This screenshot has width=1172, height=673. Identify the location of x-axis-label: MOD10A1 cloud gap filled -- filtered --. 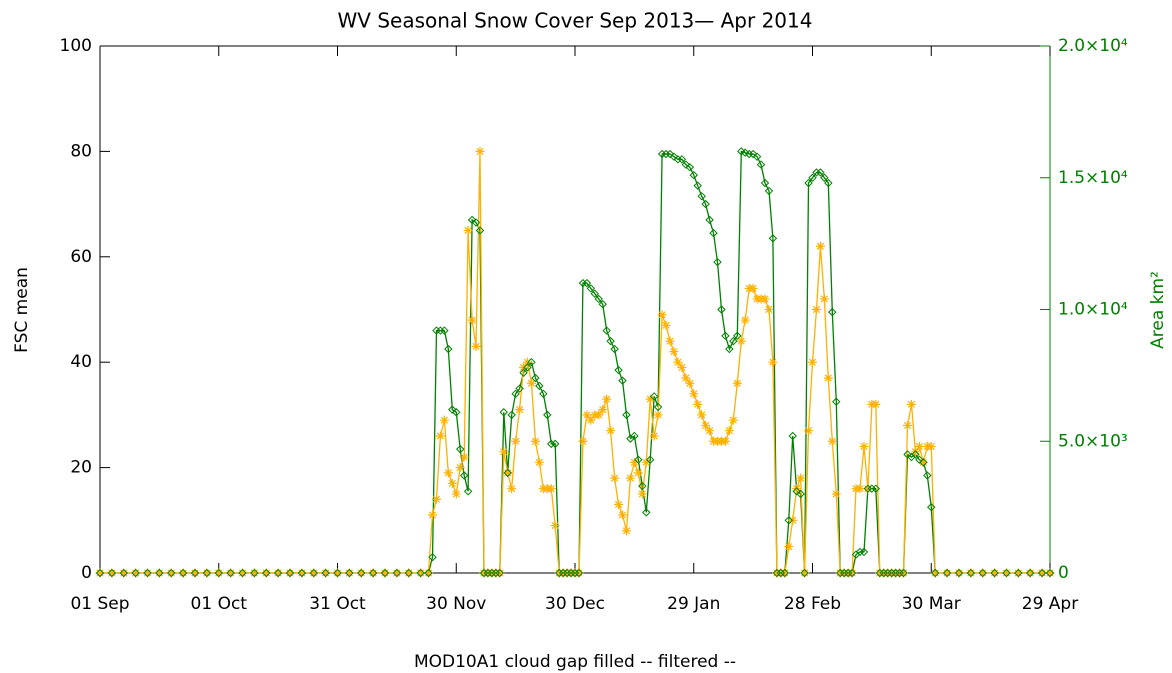
(575, 662).